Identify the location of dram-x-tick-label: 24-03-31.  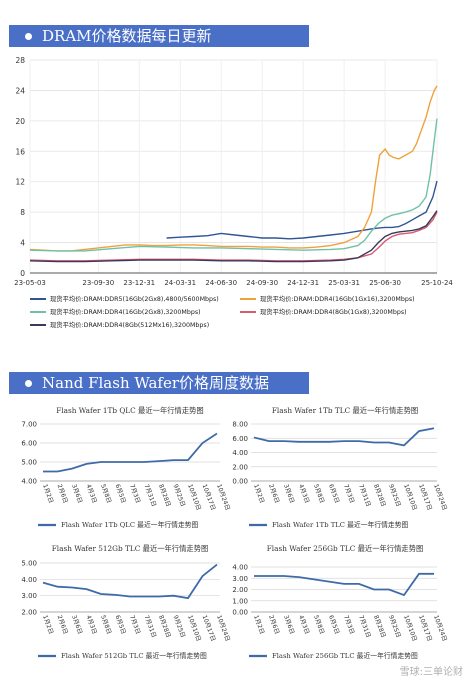
(180, 283).